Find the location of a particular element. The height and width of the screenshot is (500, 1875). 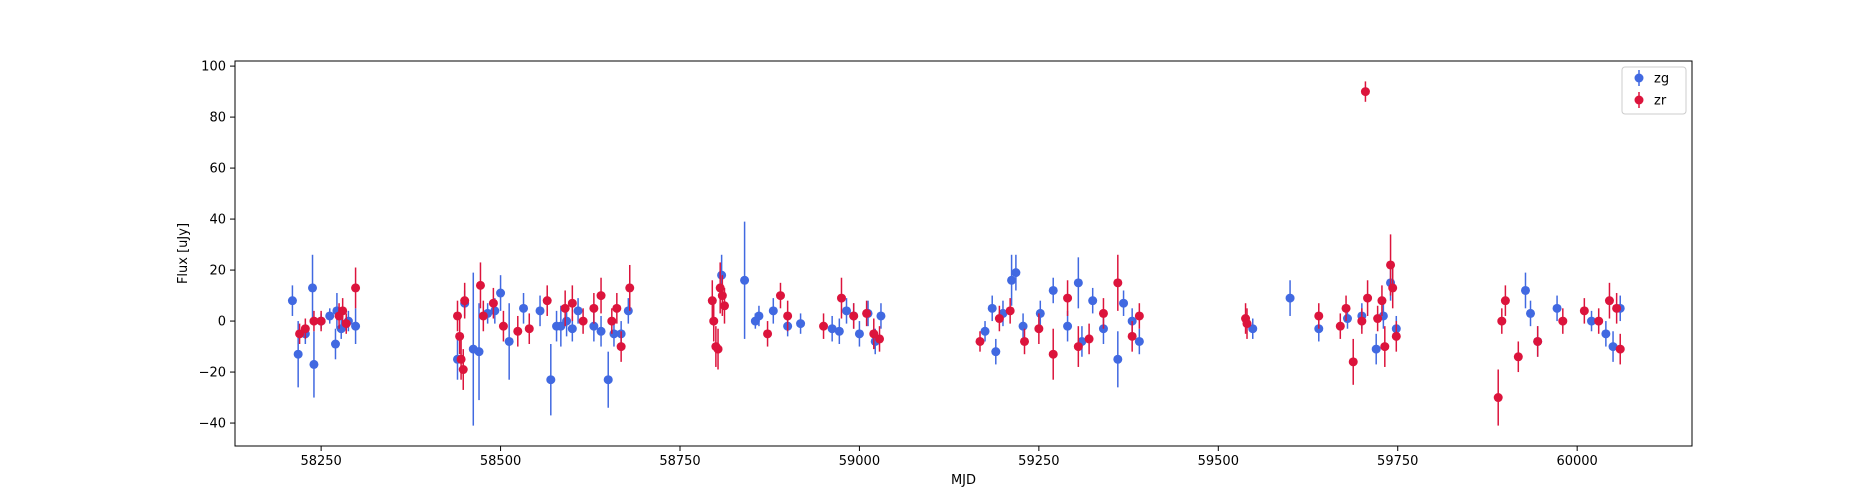

legend-zg-marker is located at coordinates (1639, 78).